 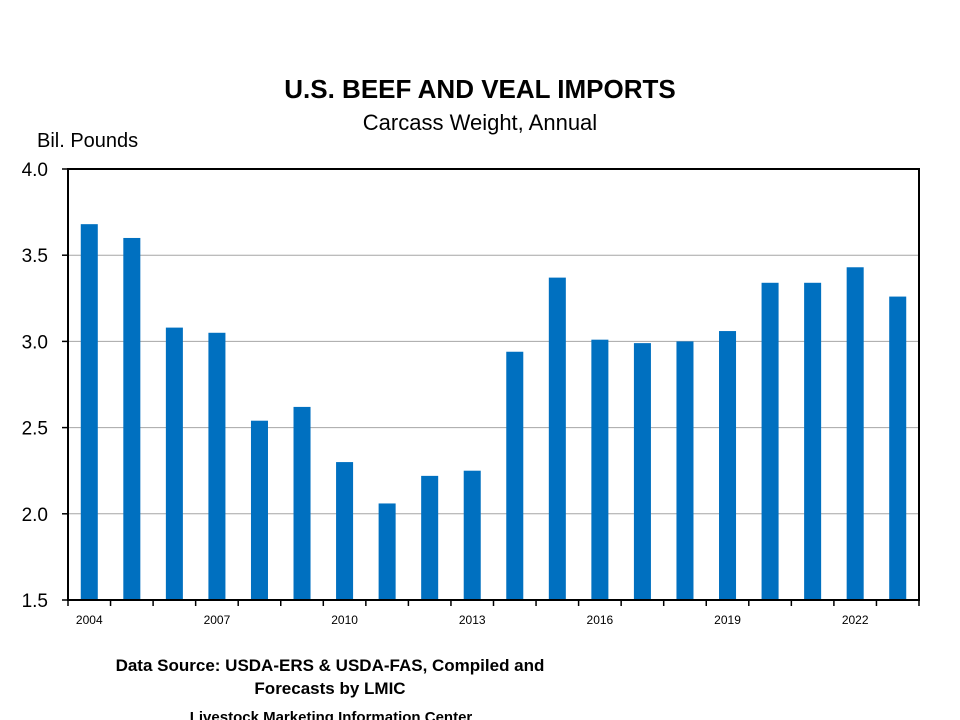 What do you see at coordinates (472, 620) in the screenshot?
I see `x-tick-label: 2013` at bounding box center [472, 620].